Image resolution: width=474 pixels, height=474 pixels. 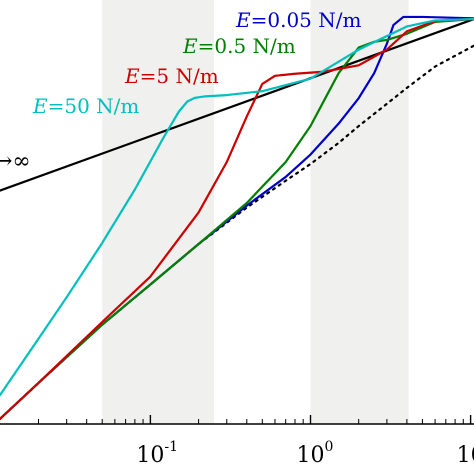 What do you see at coordinates (298, 20) in the screenshot?
I see `series-label-4: E=0.05 N/m` at bounding box center [298, 20].